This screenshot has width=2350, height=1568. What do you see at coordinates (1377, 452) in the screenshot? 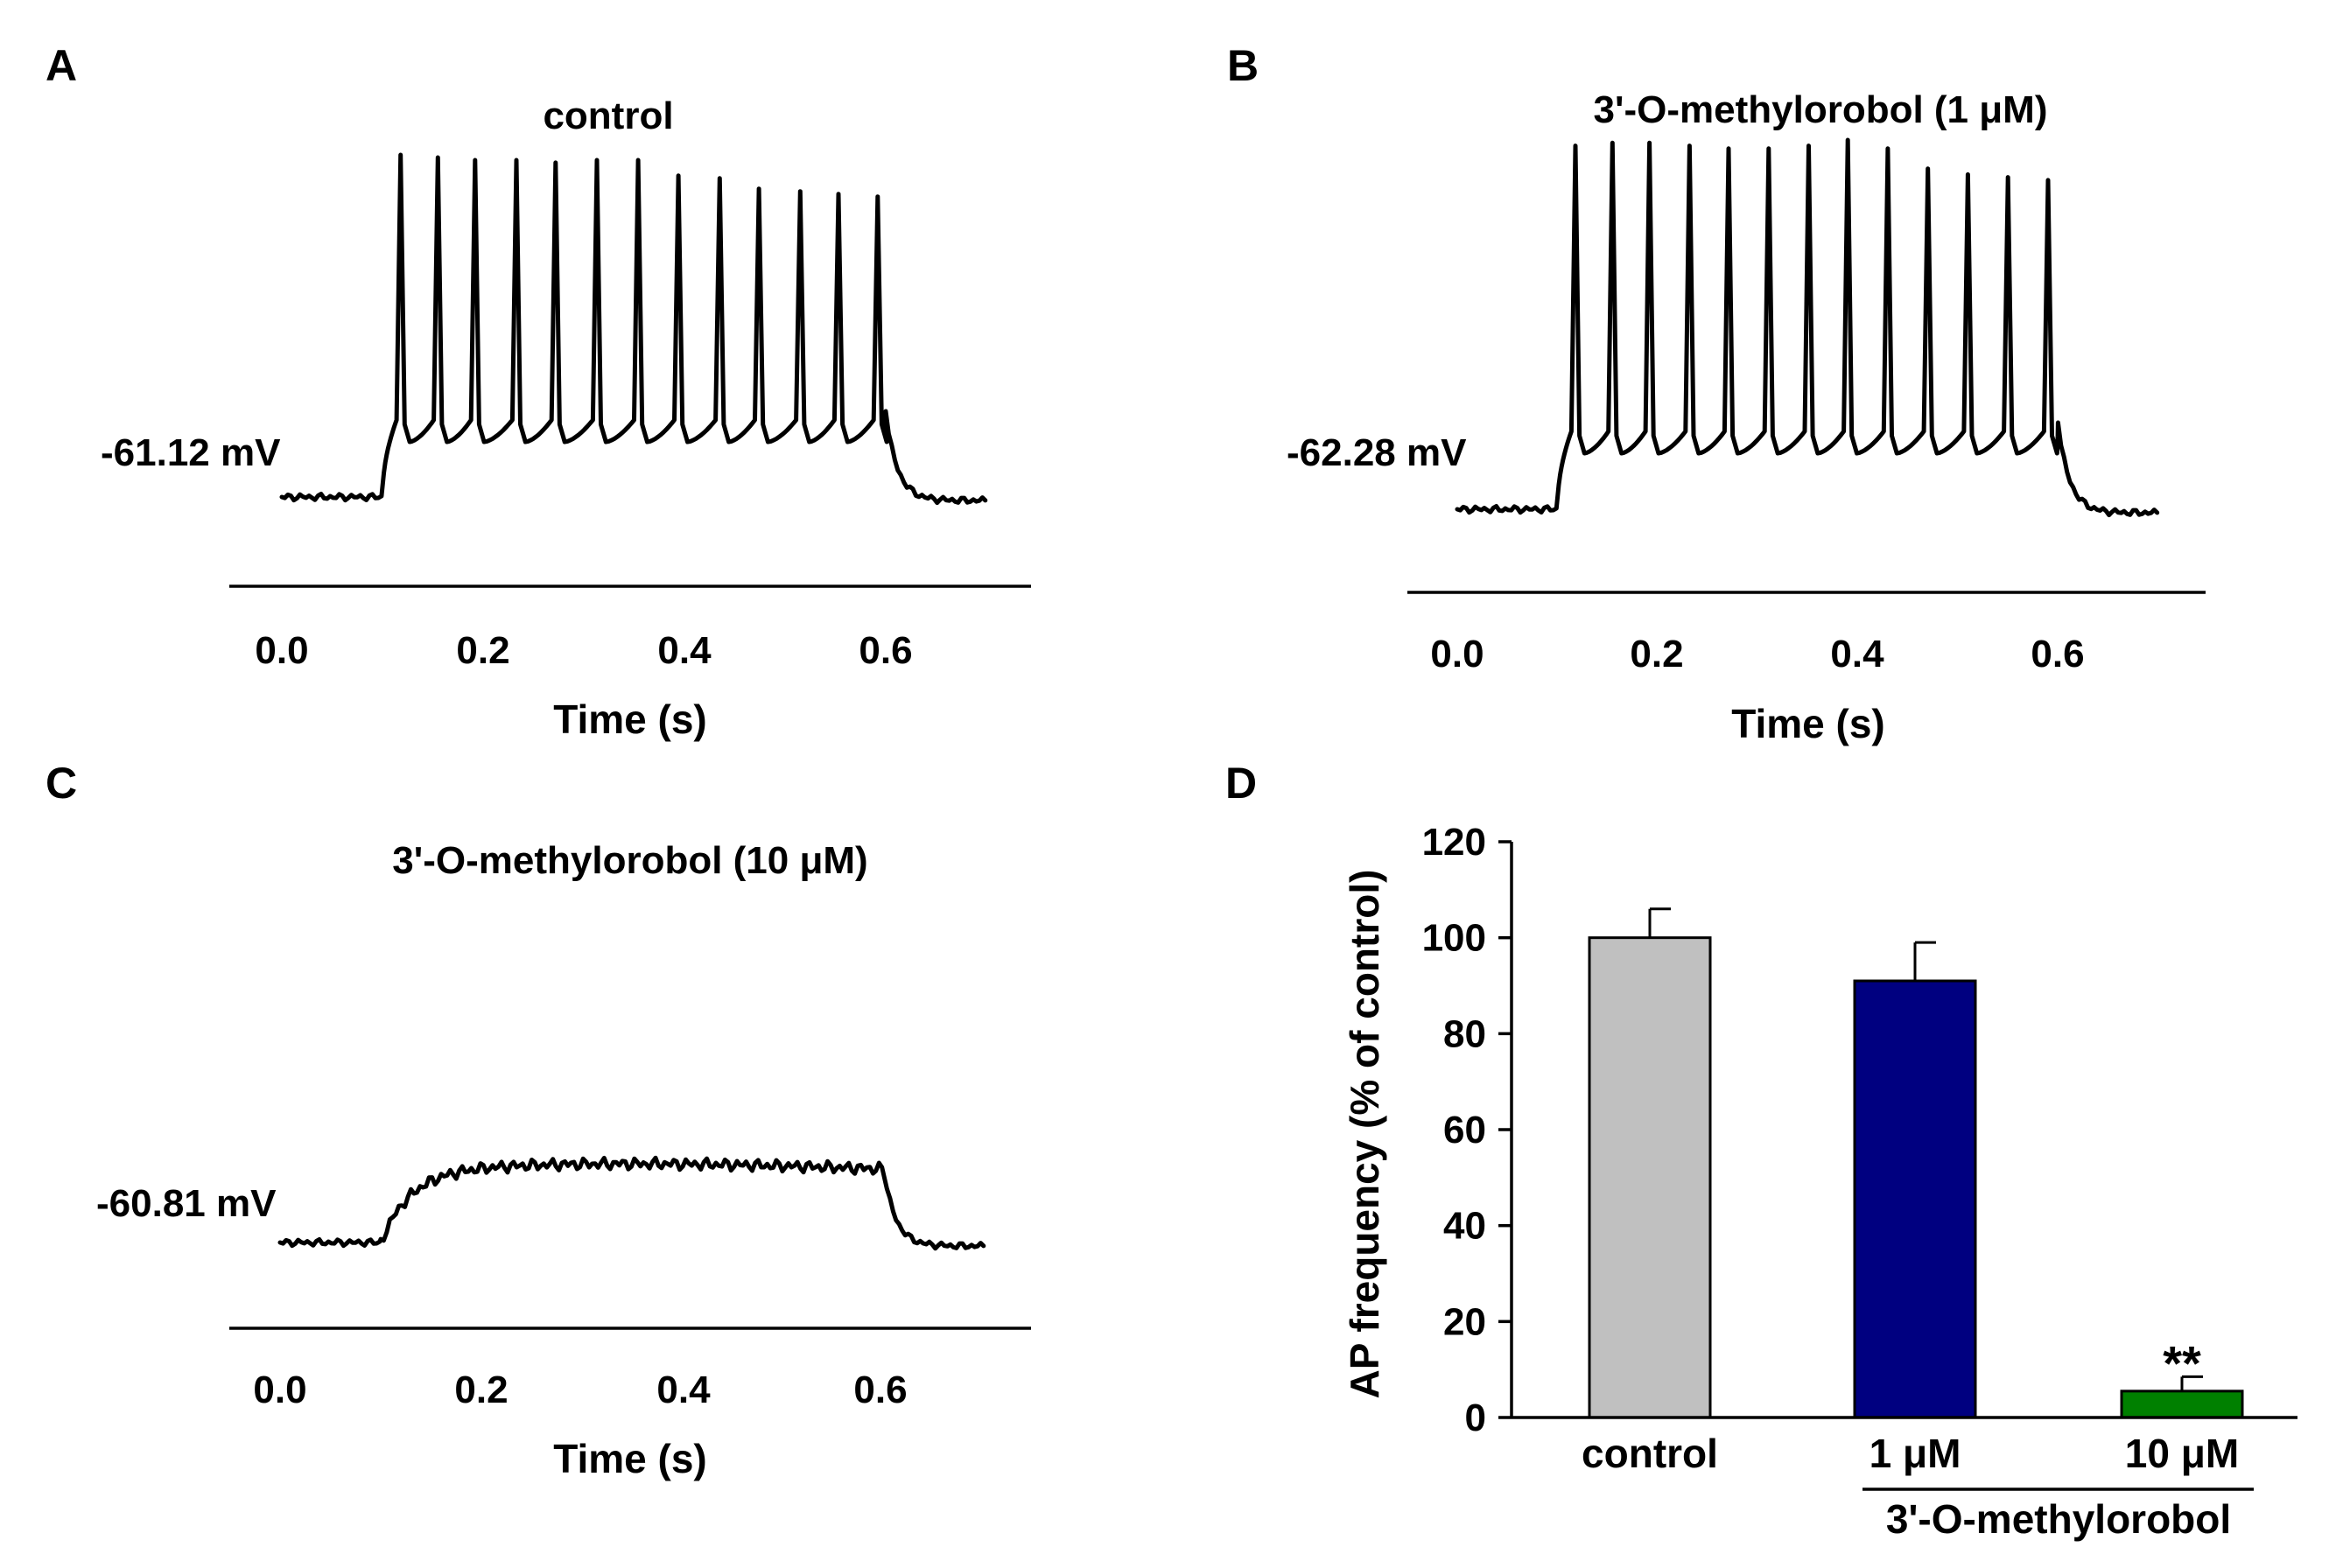
I see `panel-b-resting-potential: -62.28 mV` at bounding box center [1377, 452].